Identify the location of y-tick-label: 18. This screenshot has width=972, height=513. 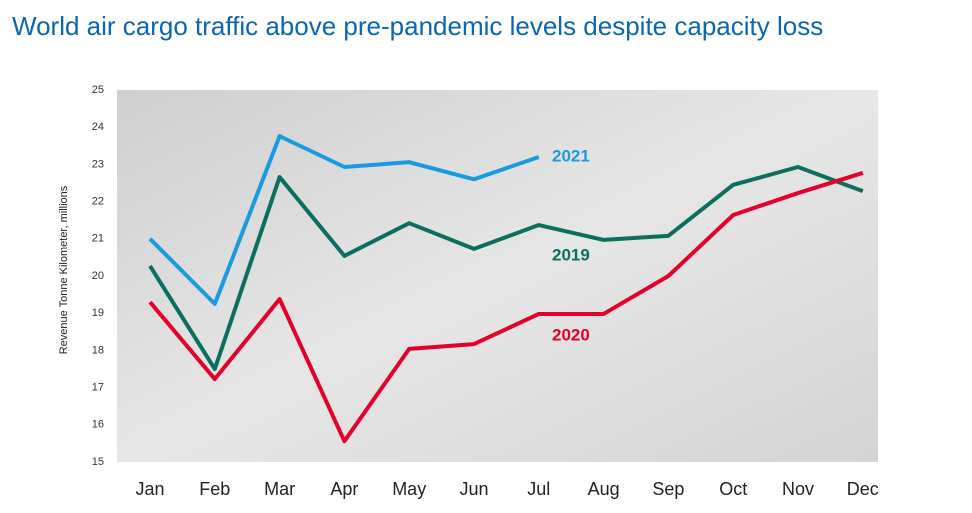
(98, 350).